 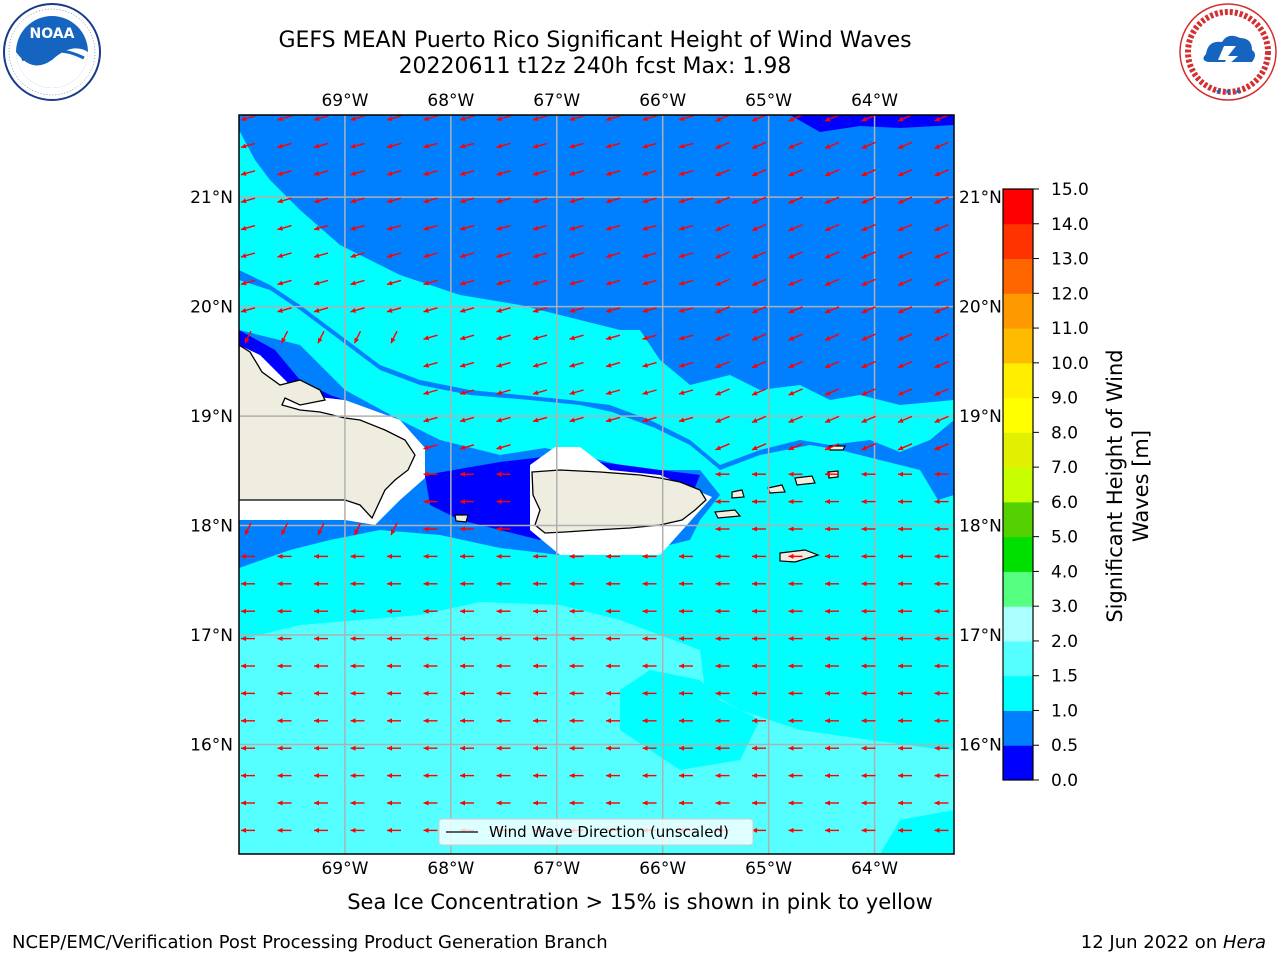 I want to click on footer-date-text: 12 Jun 2022 on, so click(x=1151, y=942).